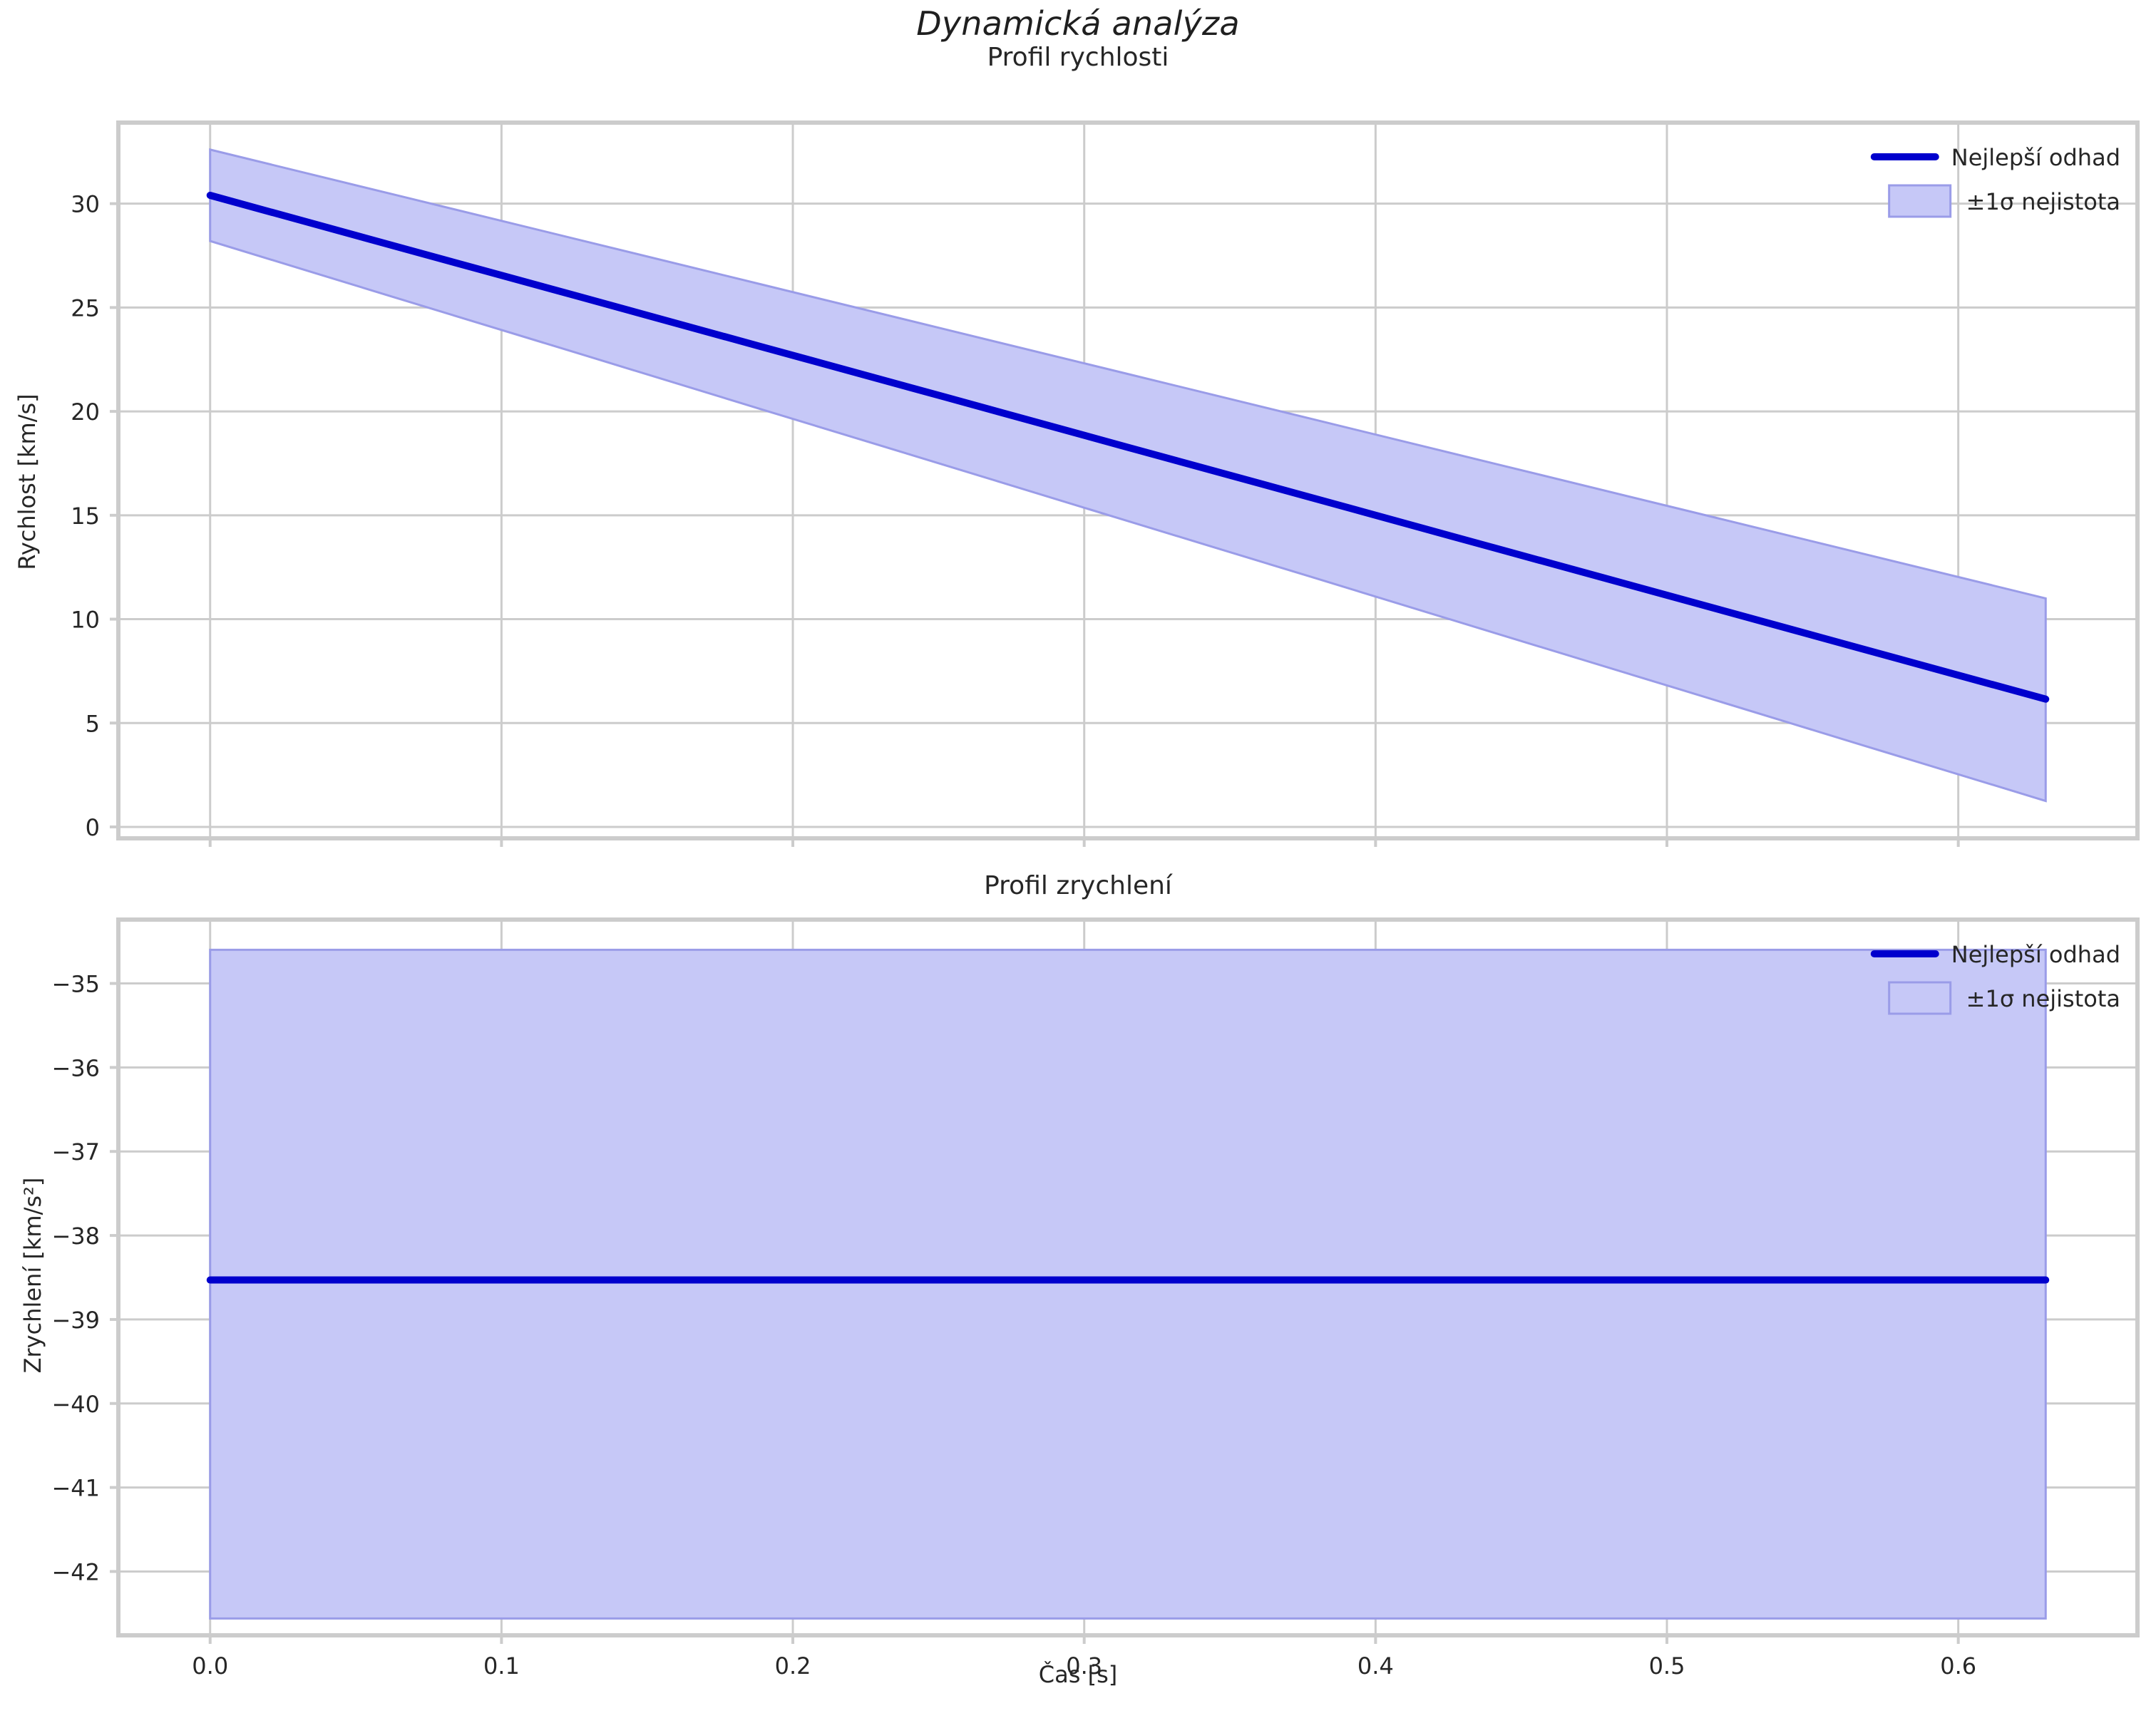 The height and width of the screenshot is (1728, 2156). I want to click on velocity-y-tick-label: 15, so click(85, 516).